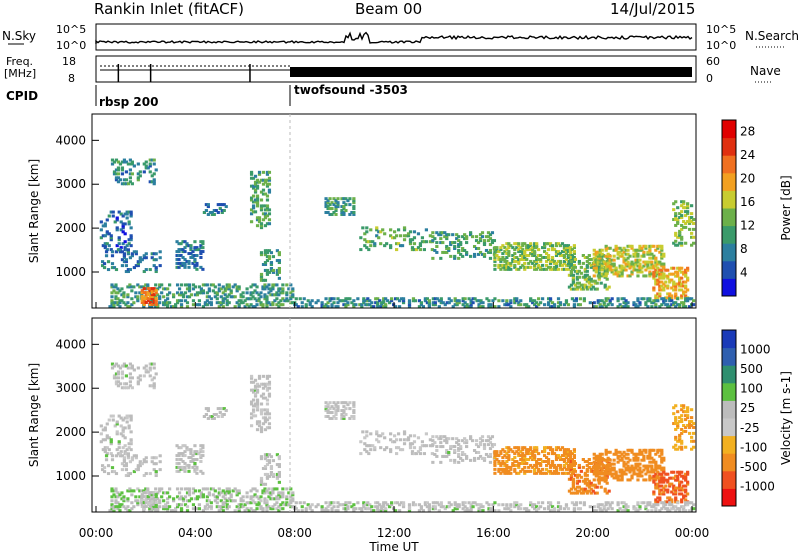 The height and width of the screenshot is (554, 800). I want to click on x-tick-label: 20:00, so click(592, 533).